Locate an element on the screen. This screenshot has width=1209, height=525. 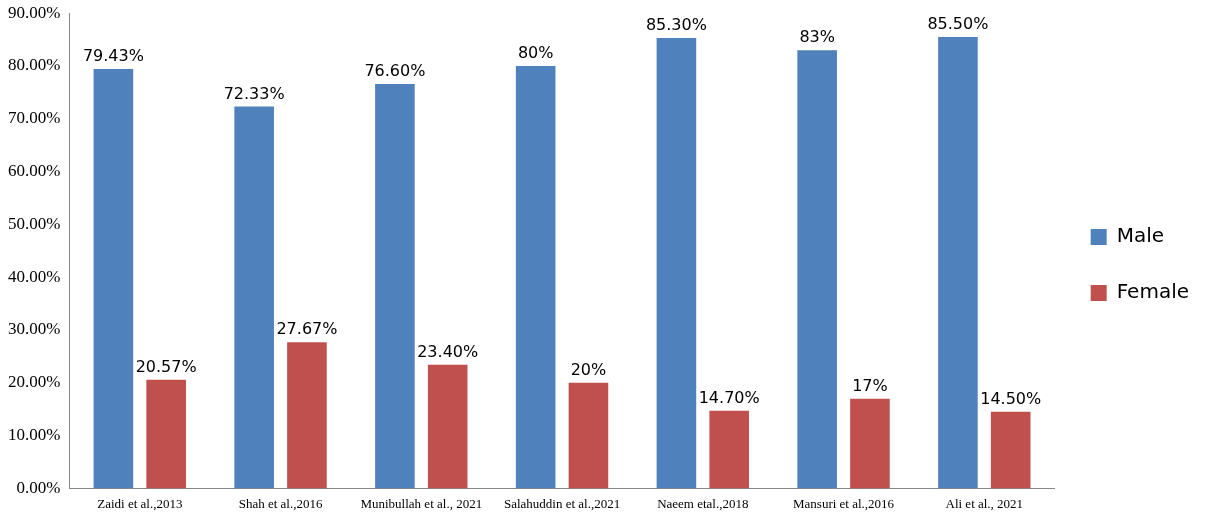
y-tick-label: 40.00% is located at coordinates (34, 276).